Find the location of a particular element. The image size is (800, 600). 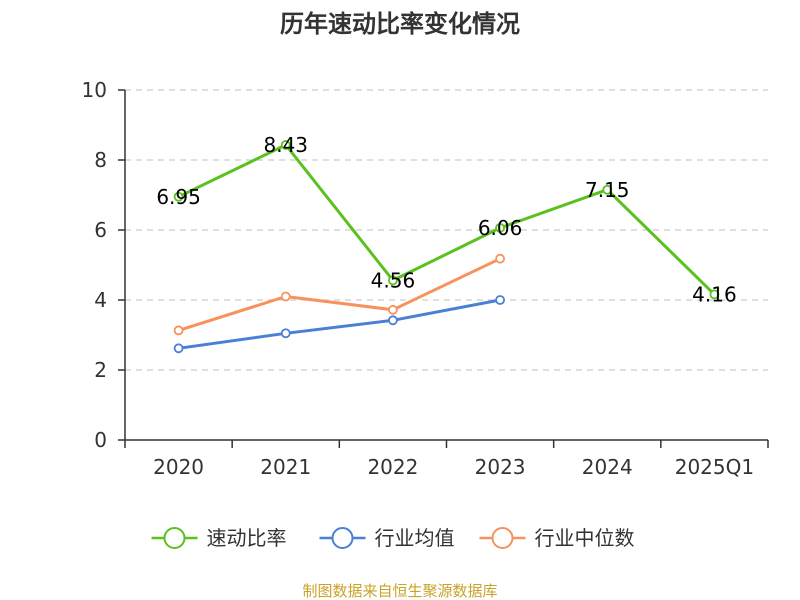

y-tick-label: 2 is located at coordinates (100, 370).